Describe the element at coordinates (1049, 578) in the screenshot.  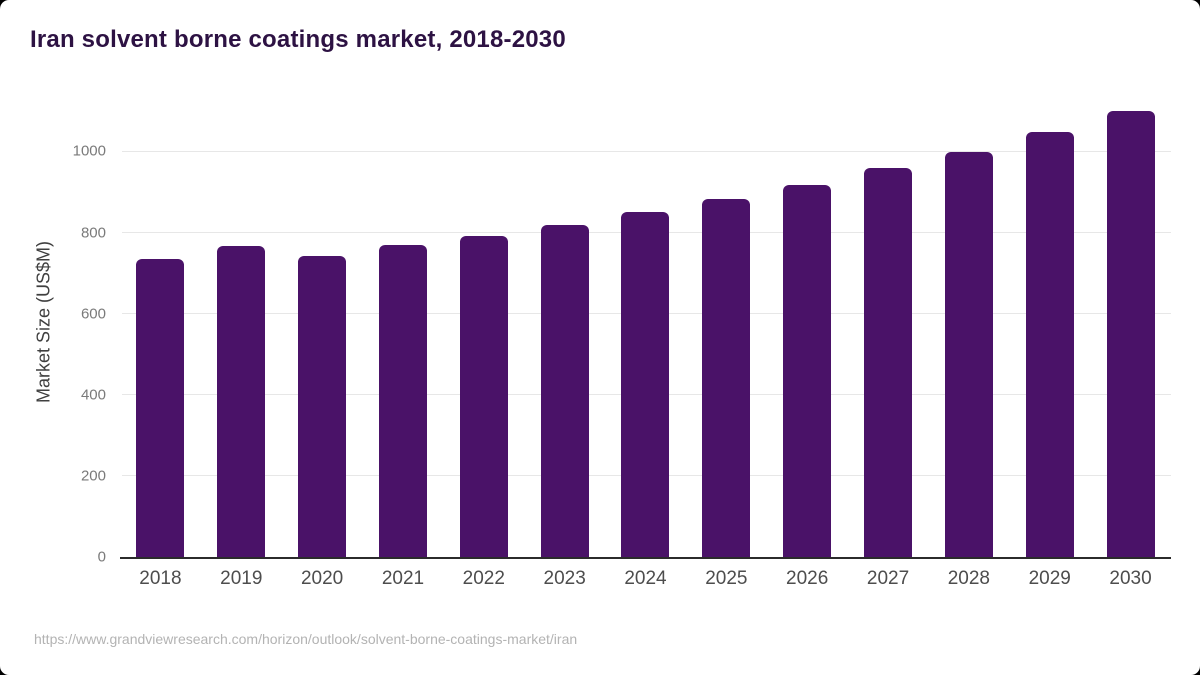
I see `x-axis-label: 2029` at that location.